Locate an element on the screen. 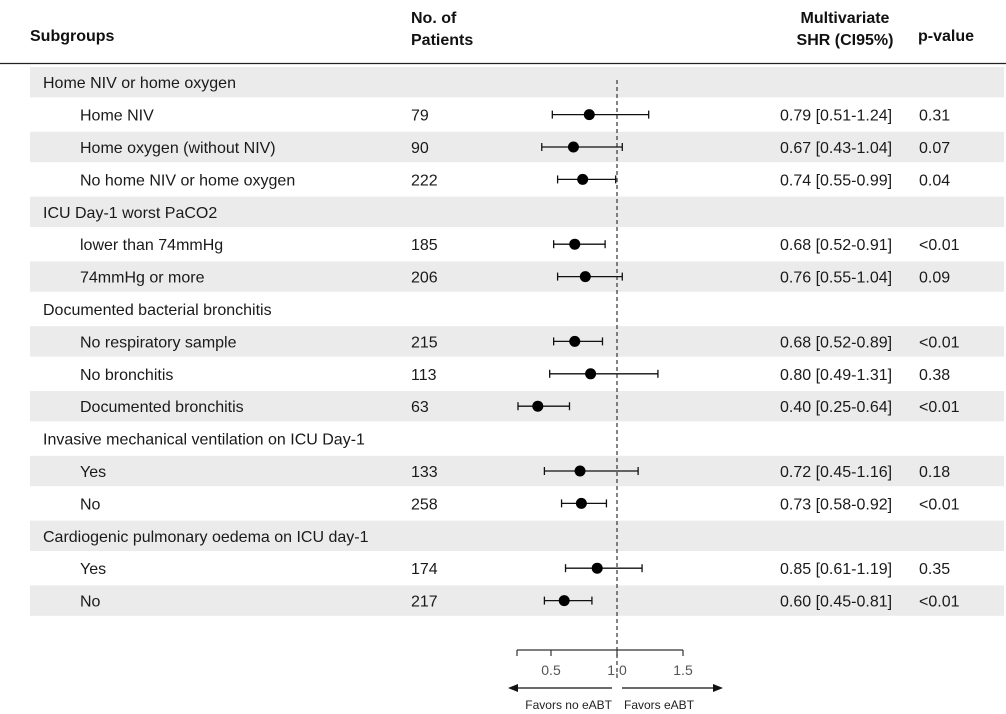 The width and height of the screenshot is (1006, 714). p-value: 0.35 is located at coordinates (934, 569).